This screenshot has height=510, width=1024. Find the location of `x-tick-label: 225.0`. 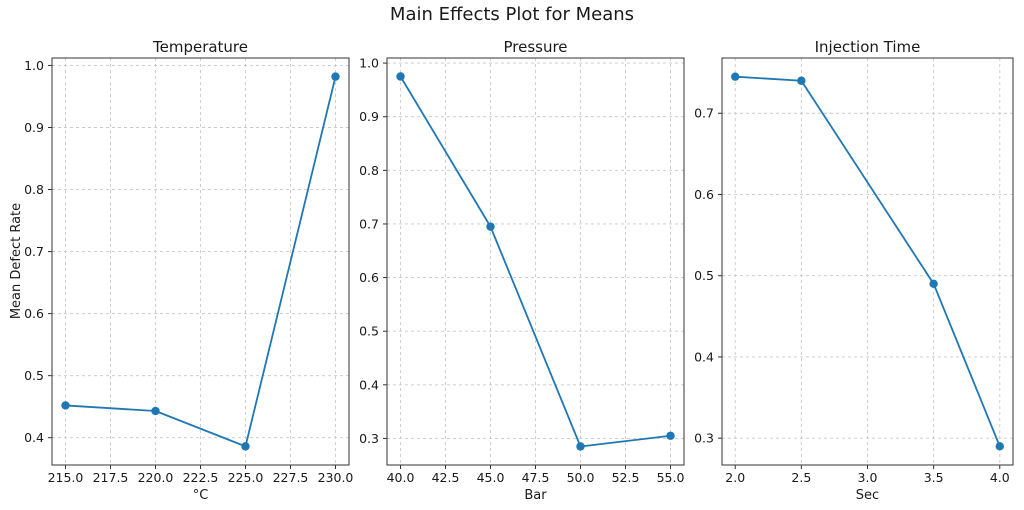

x-tick-label: 225.0 is located at coordinates (246, 477).